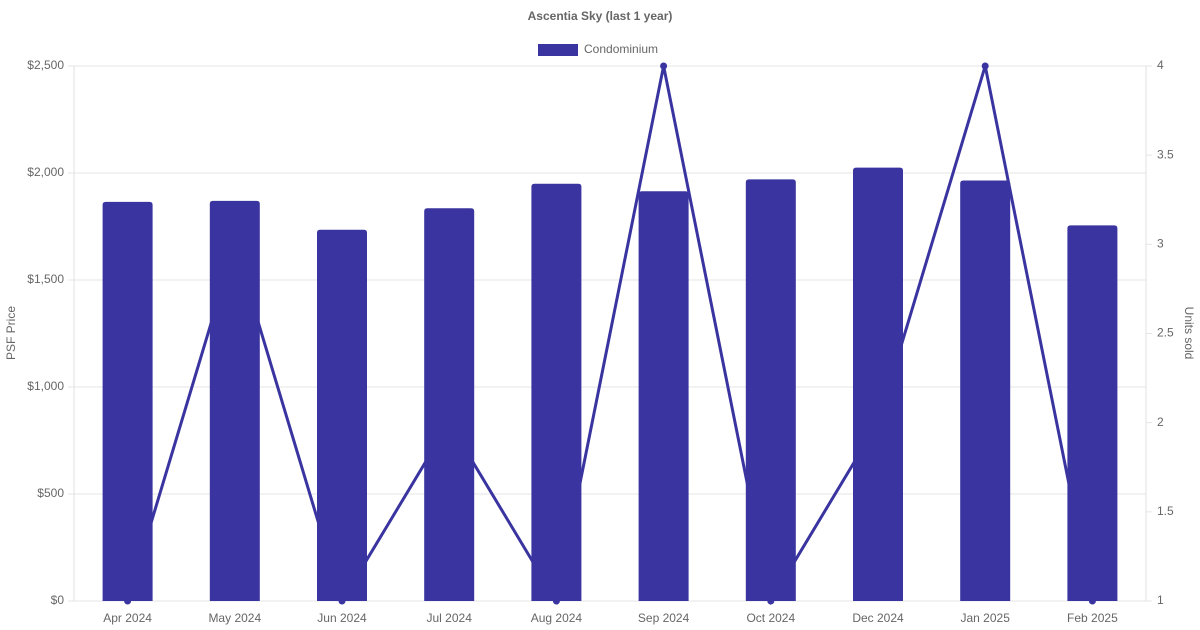 The height and width of the screenshot is (630, 1200). Describe the element at coordinates (58, 600) in the screenshot. I see `y-tick-label: $0` at that location.